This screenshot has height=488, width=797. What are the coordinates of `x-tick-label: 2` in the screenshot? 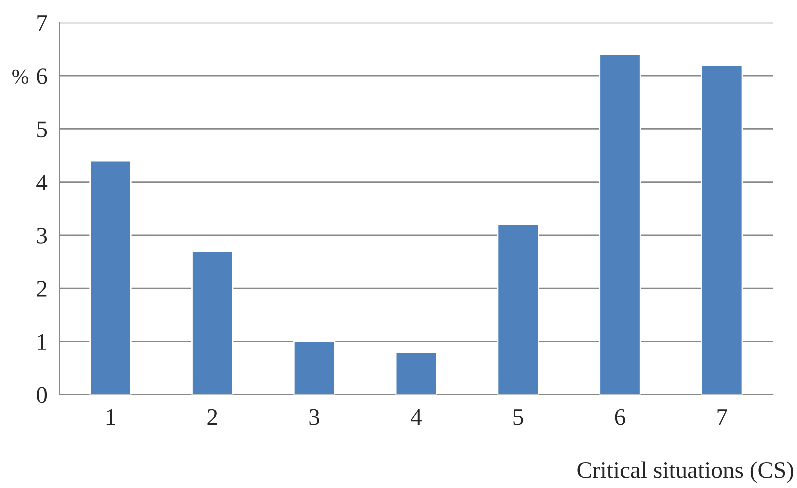 It's located at (213, 417).